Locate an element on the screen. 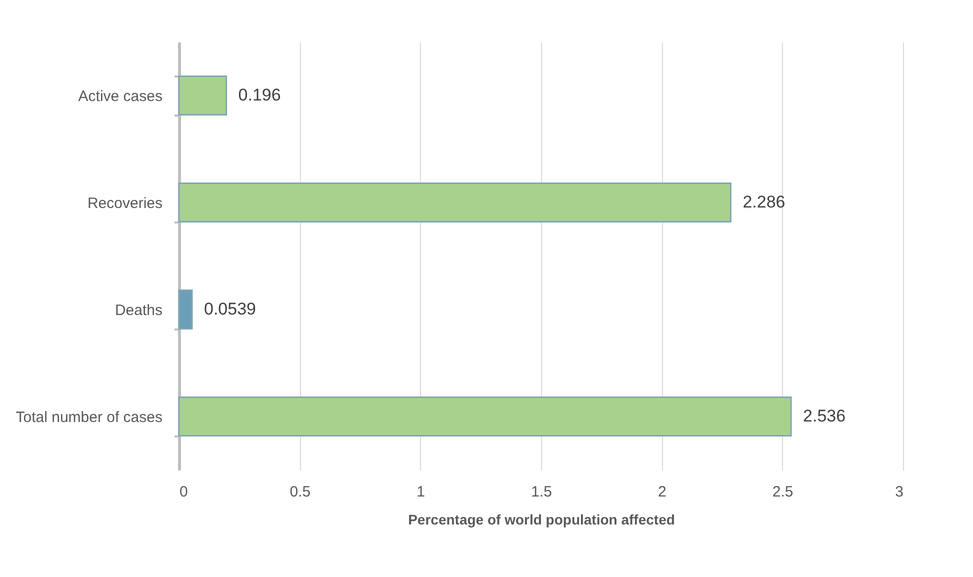 This screenshot has height=577, width=973. data-label: 2.286 is located at coordinates (764, 202).